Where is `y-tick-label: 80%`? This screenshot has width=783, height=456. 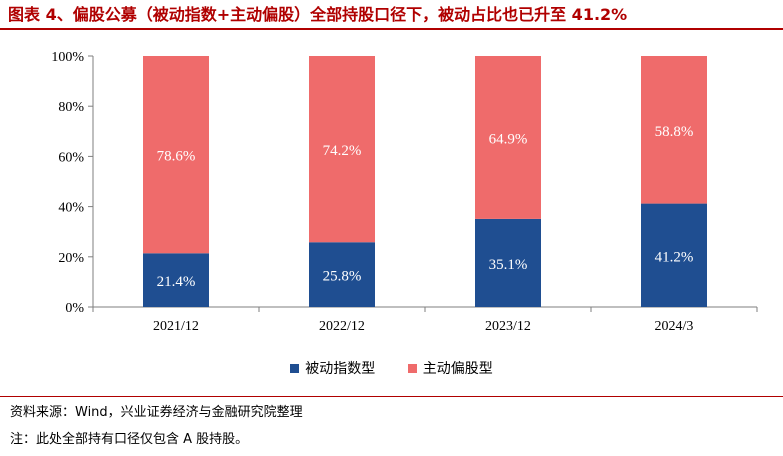
y-tick-label: 80% is located at coordinates (71, 107).